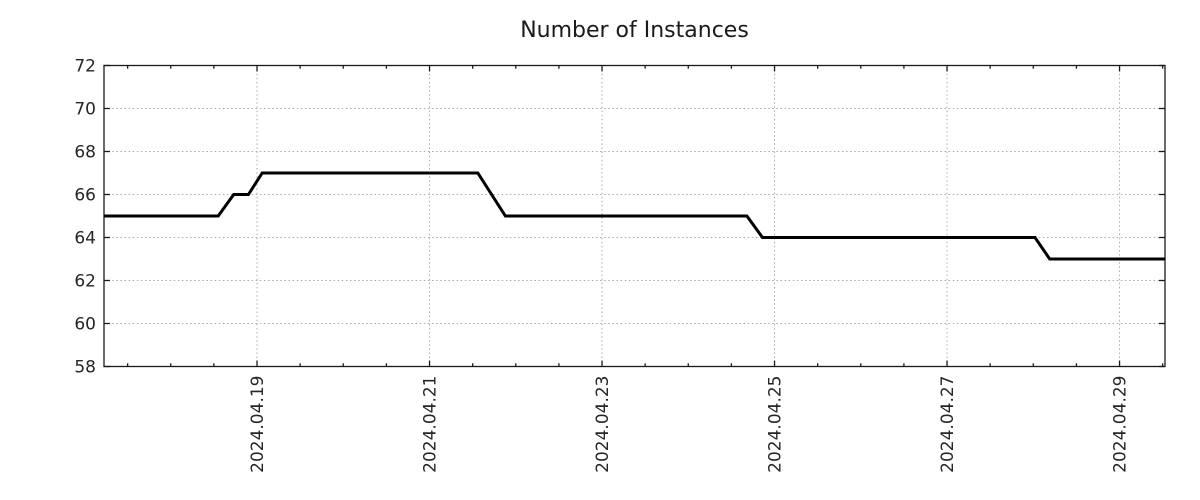  Describe the element at coordinates (85, 368) in the screenshot. I see `y-axis-tick-label: 58` at that location.